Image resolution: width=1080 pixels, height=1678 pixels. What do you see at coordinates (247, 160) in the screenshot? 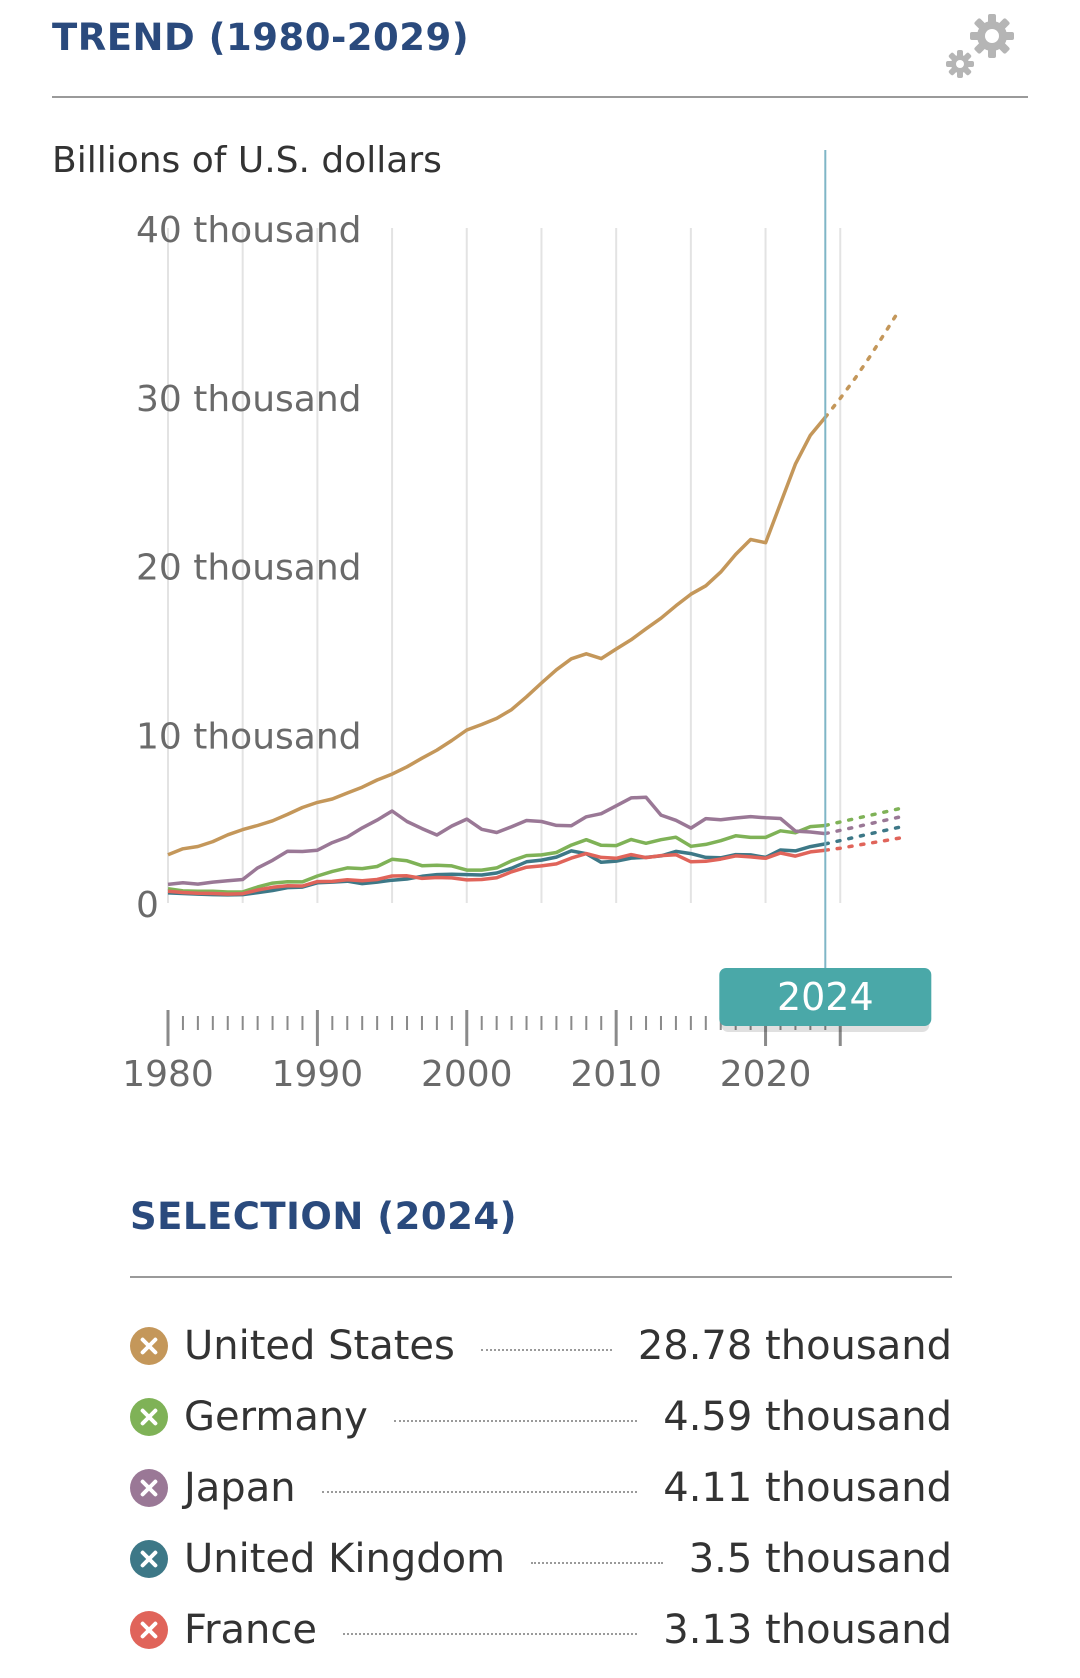
I see `y-axis-unit-label: Billions of U.S. dollars` at bounding box center [247, 160].